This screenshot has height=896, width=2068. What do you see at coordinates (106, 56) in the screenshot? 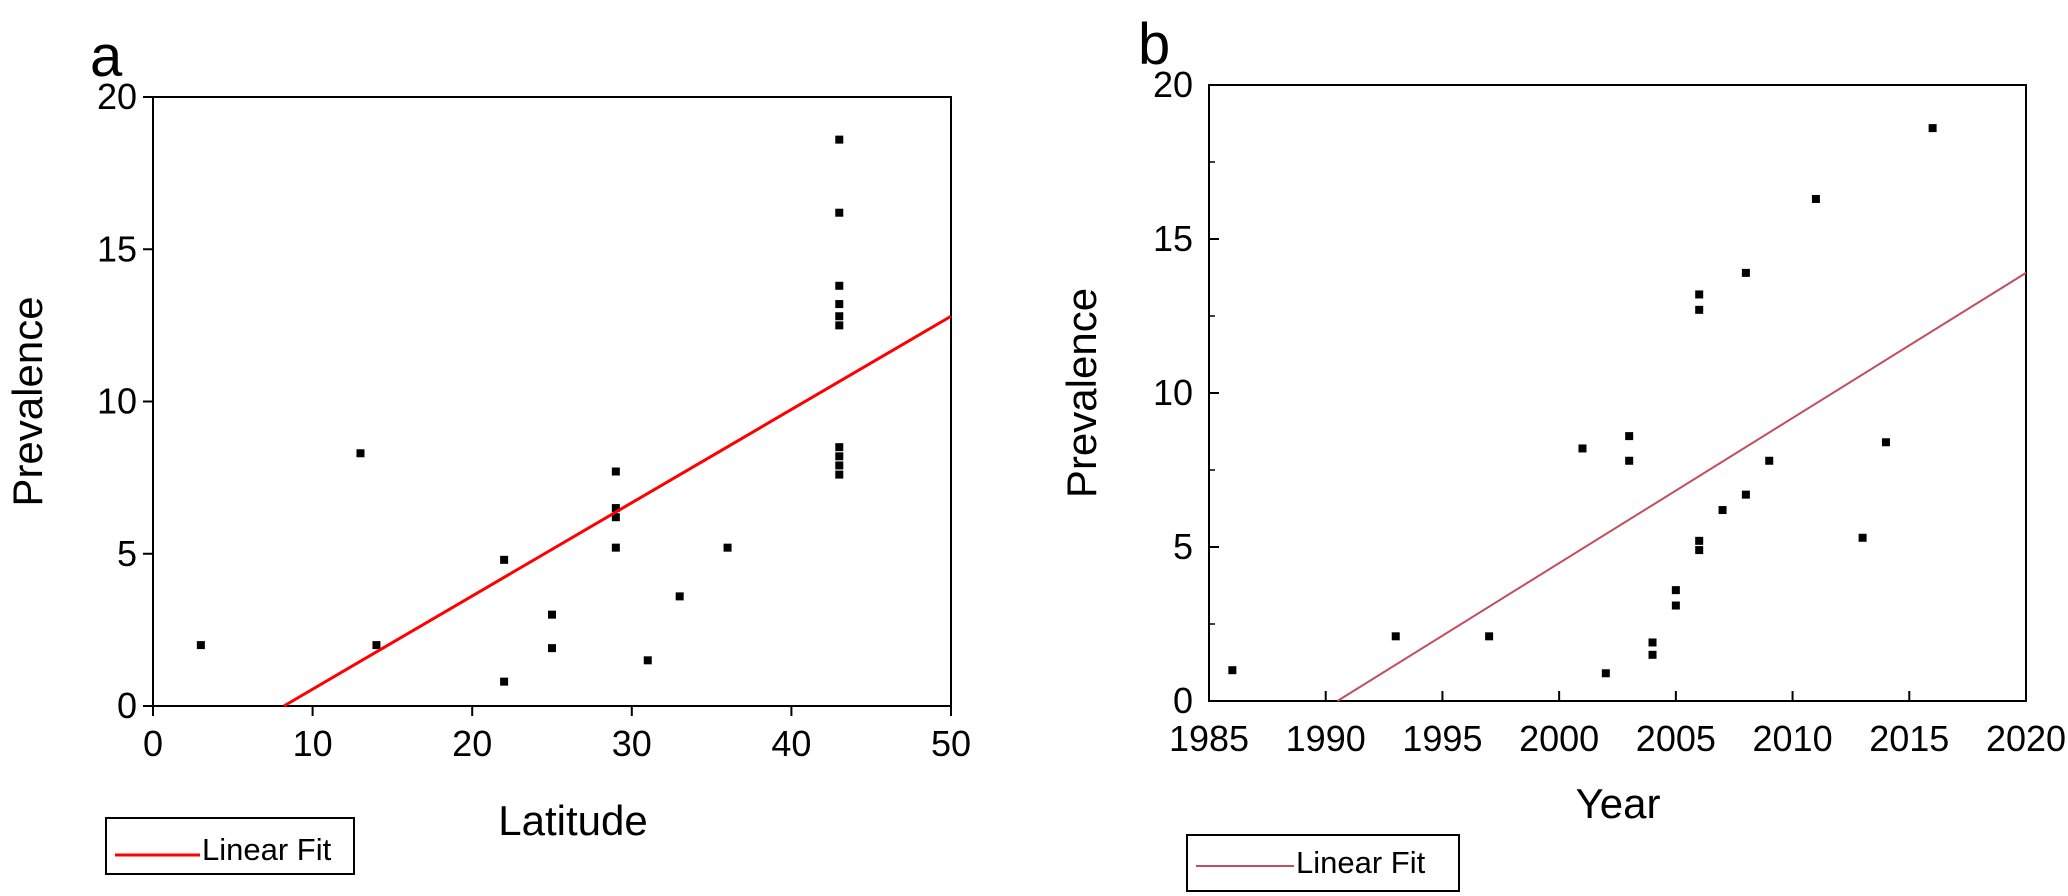
I see `panel-letter: a` at bounding box center [106, 56].